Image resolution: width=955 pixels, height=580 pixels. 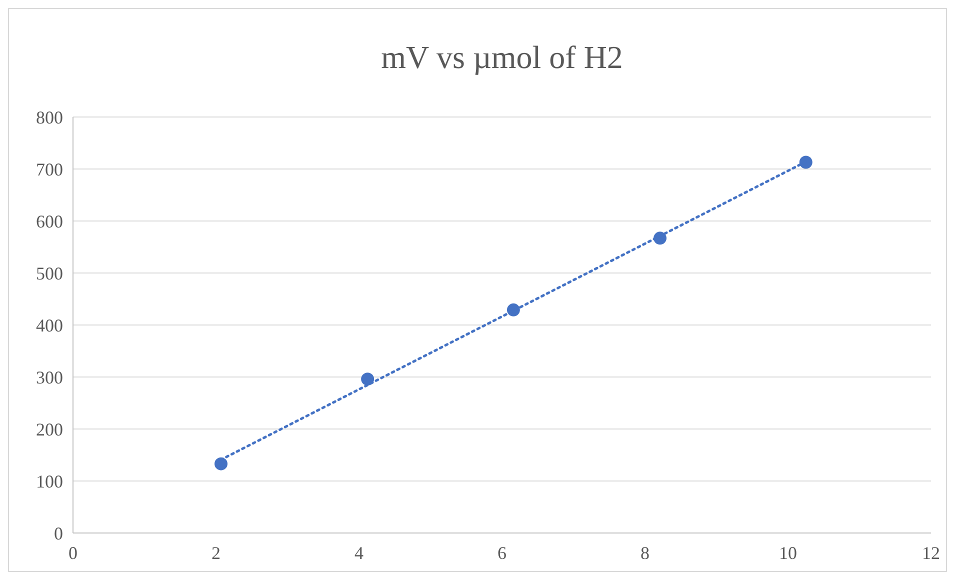 I want to click on y-tick-label: 800, so click(x=49, y=117).